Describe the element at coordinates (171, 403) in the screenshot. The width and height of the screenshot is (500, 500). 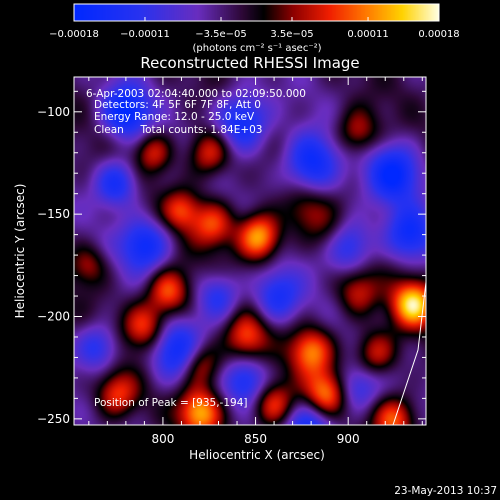
I see `annotation-peak-position: Position of Peak = [935,-194]` at that location.